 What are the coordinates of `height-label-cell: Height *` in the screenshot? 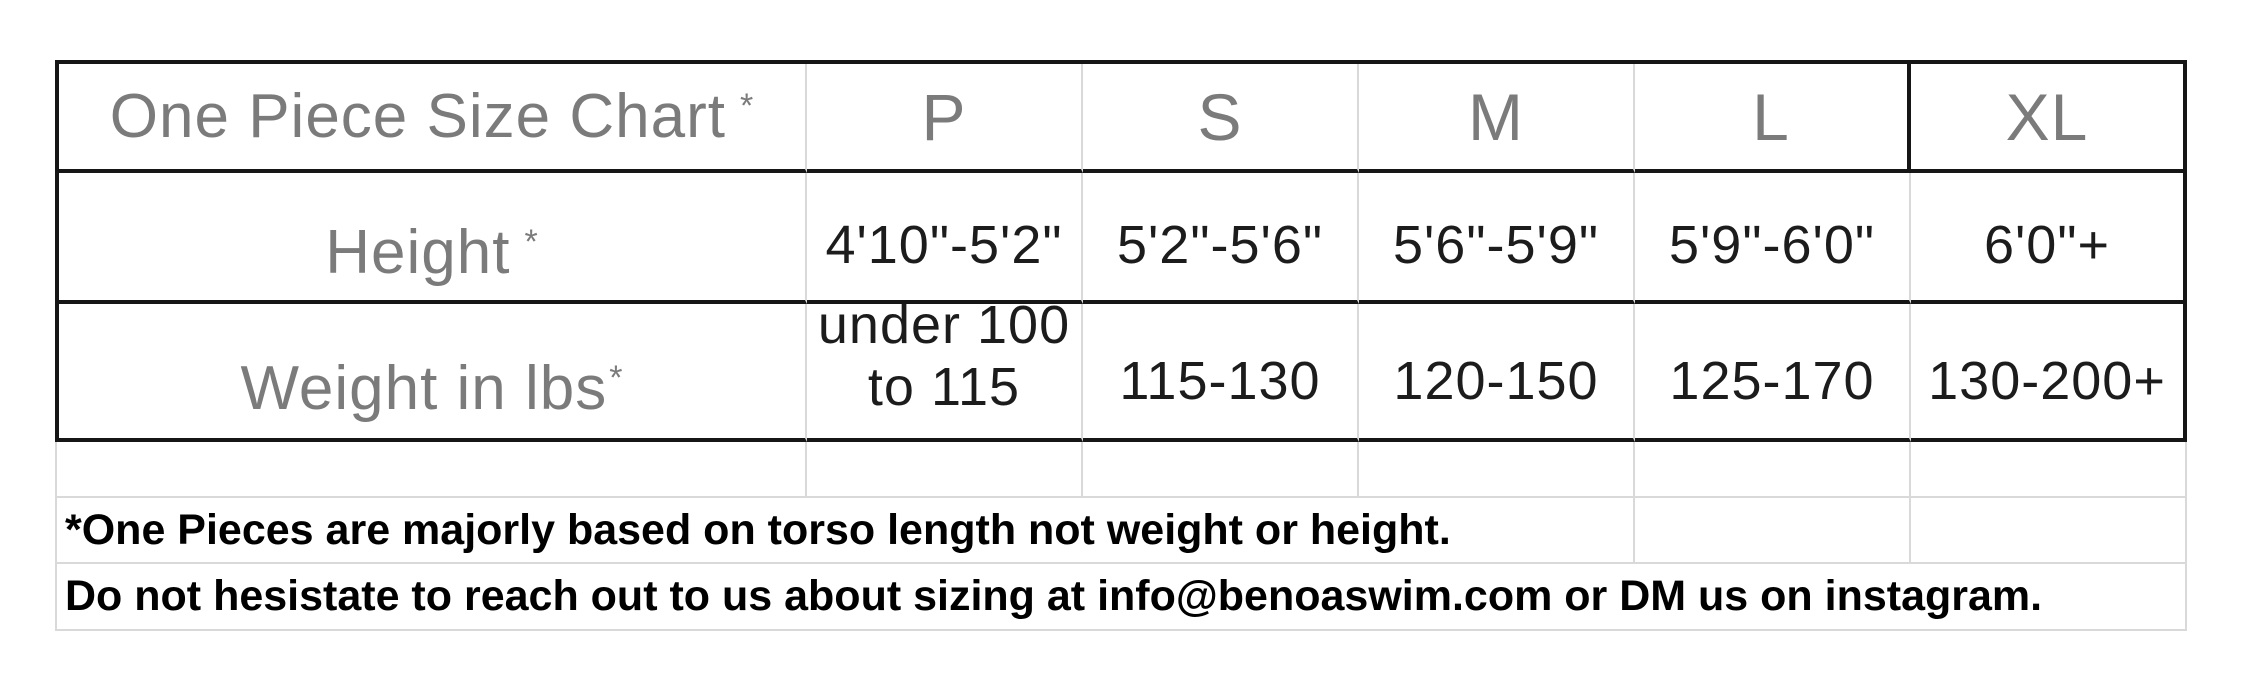 It's located at (431, 238).